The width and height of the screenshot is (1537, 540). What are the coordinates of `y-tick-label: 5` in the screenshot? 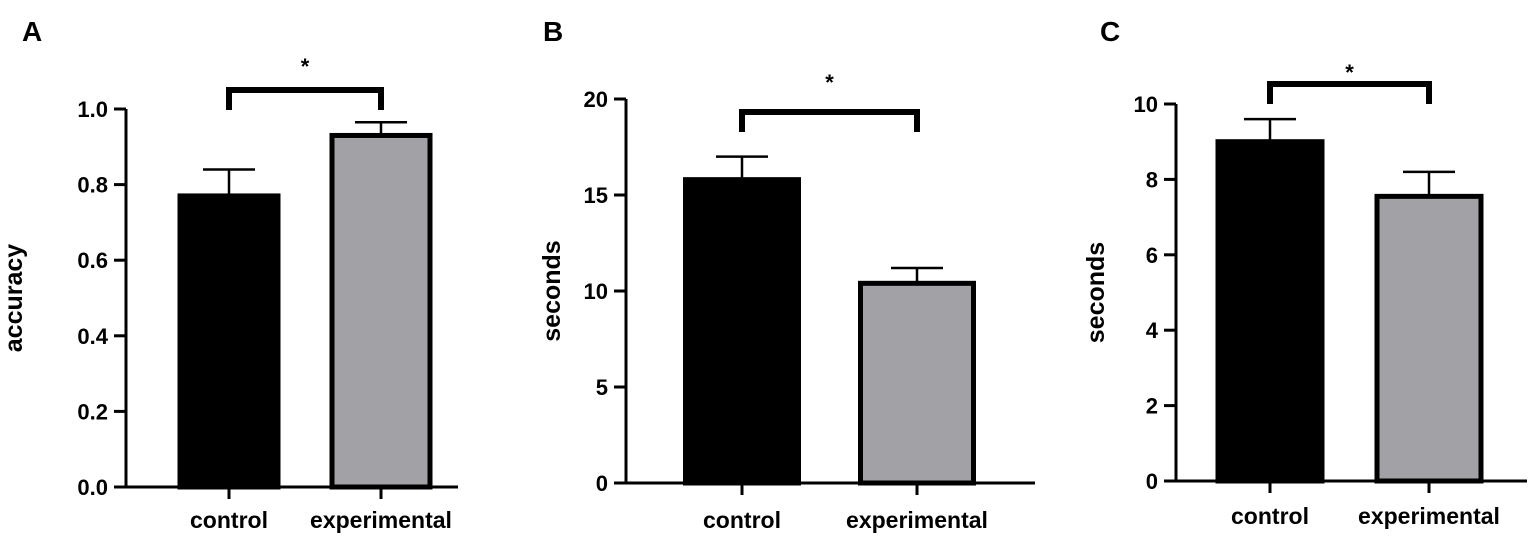 It's located at (602, 387).